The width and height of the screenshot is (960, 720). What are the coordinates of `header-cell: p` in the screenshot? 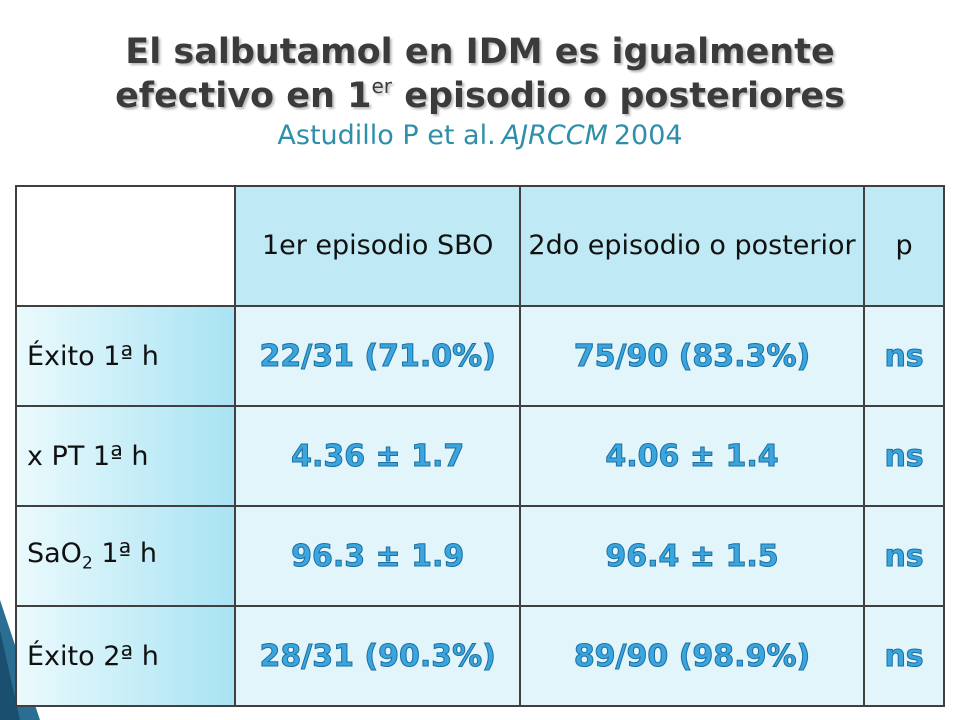 It's located at (904, 246).